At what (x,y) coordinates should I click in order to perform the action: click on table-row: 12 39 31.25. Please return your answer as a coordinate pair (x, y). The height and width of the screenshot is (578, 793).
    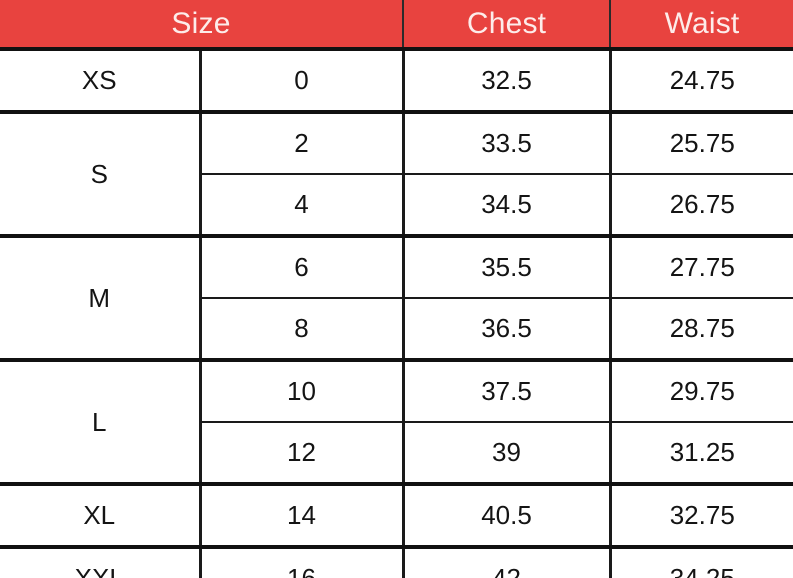
    Looking at the image, I should click on (396, 453).